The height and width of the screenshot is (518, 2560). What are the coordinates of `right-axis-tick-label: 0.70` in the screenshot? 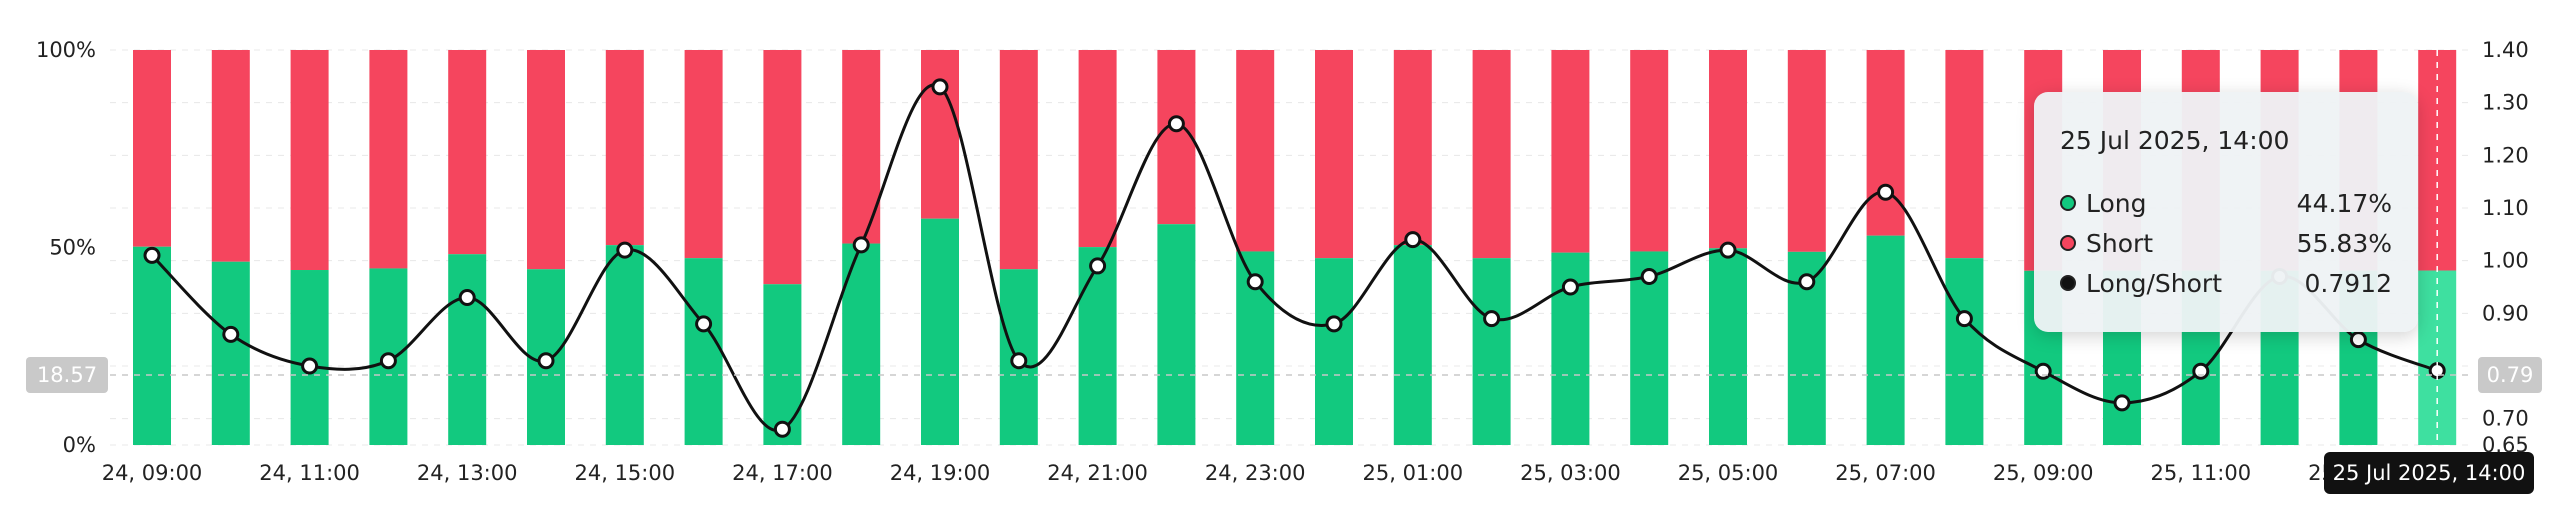 It's located at (2505, 419).